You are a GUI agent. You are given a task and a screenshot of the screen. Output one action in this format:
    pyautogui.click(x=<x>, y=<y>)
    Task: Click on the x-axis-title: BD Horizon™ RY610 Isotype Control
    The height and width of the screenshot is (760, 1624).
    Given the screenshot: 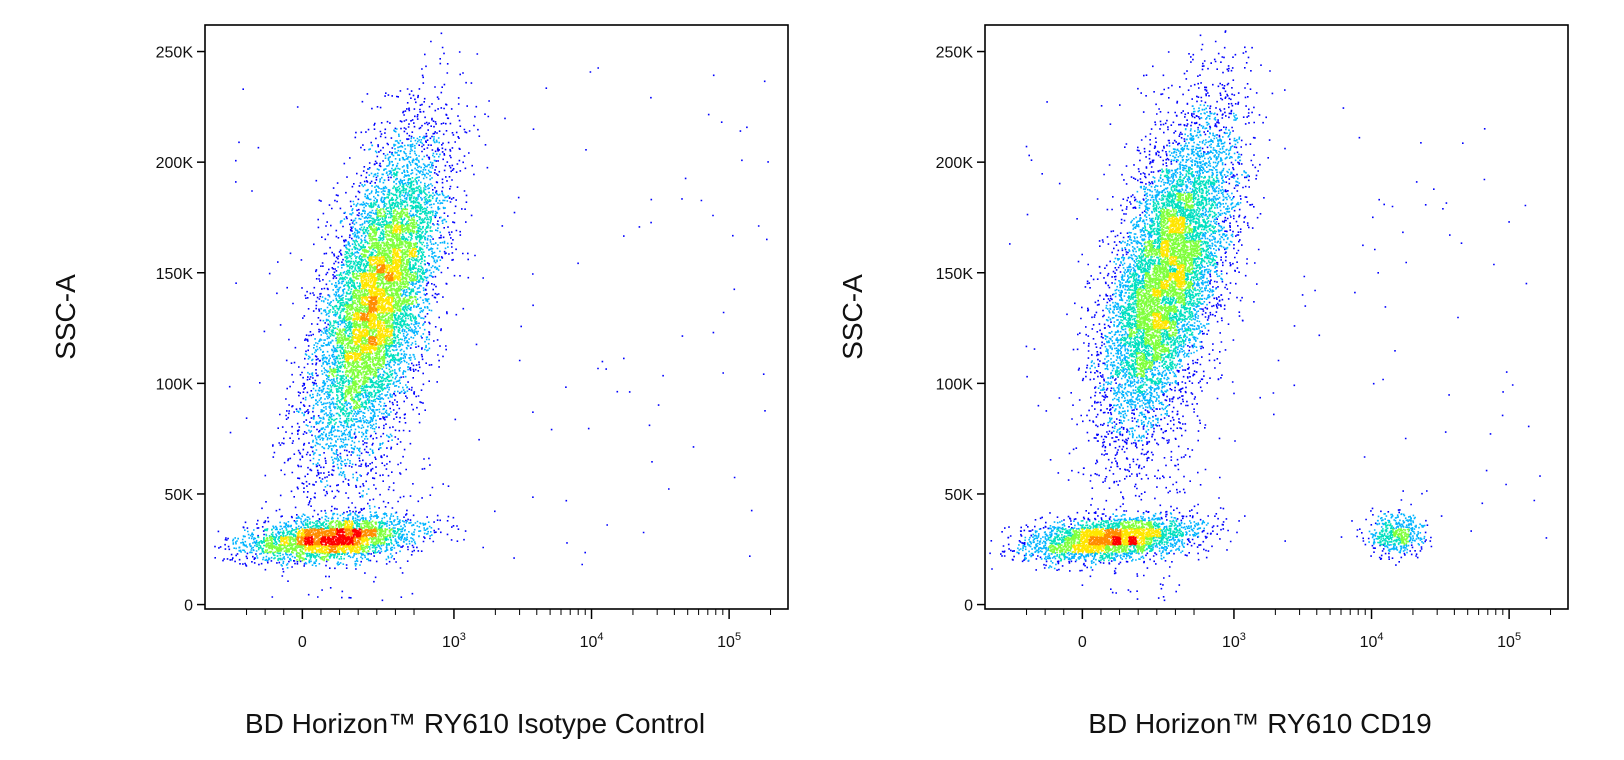 What is the action you would take?
    pyautogui.click(x=475, y=723)
    